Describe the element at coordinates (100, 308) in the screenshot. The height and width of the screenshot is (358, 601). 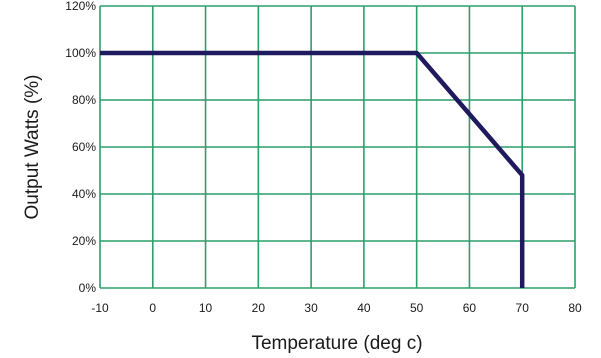
I see `x-tick-label: -10` at that location.